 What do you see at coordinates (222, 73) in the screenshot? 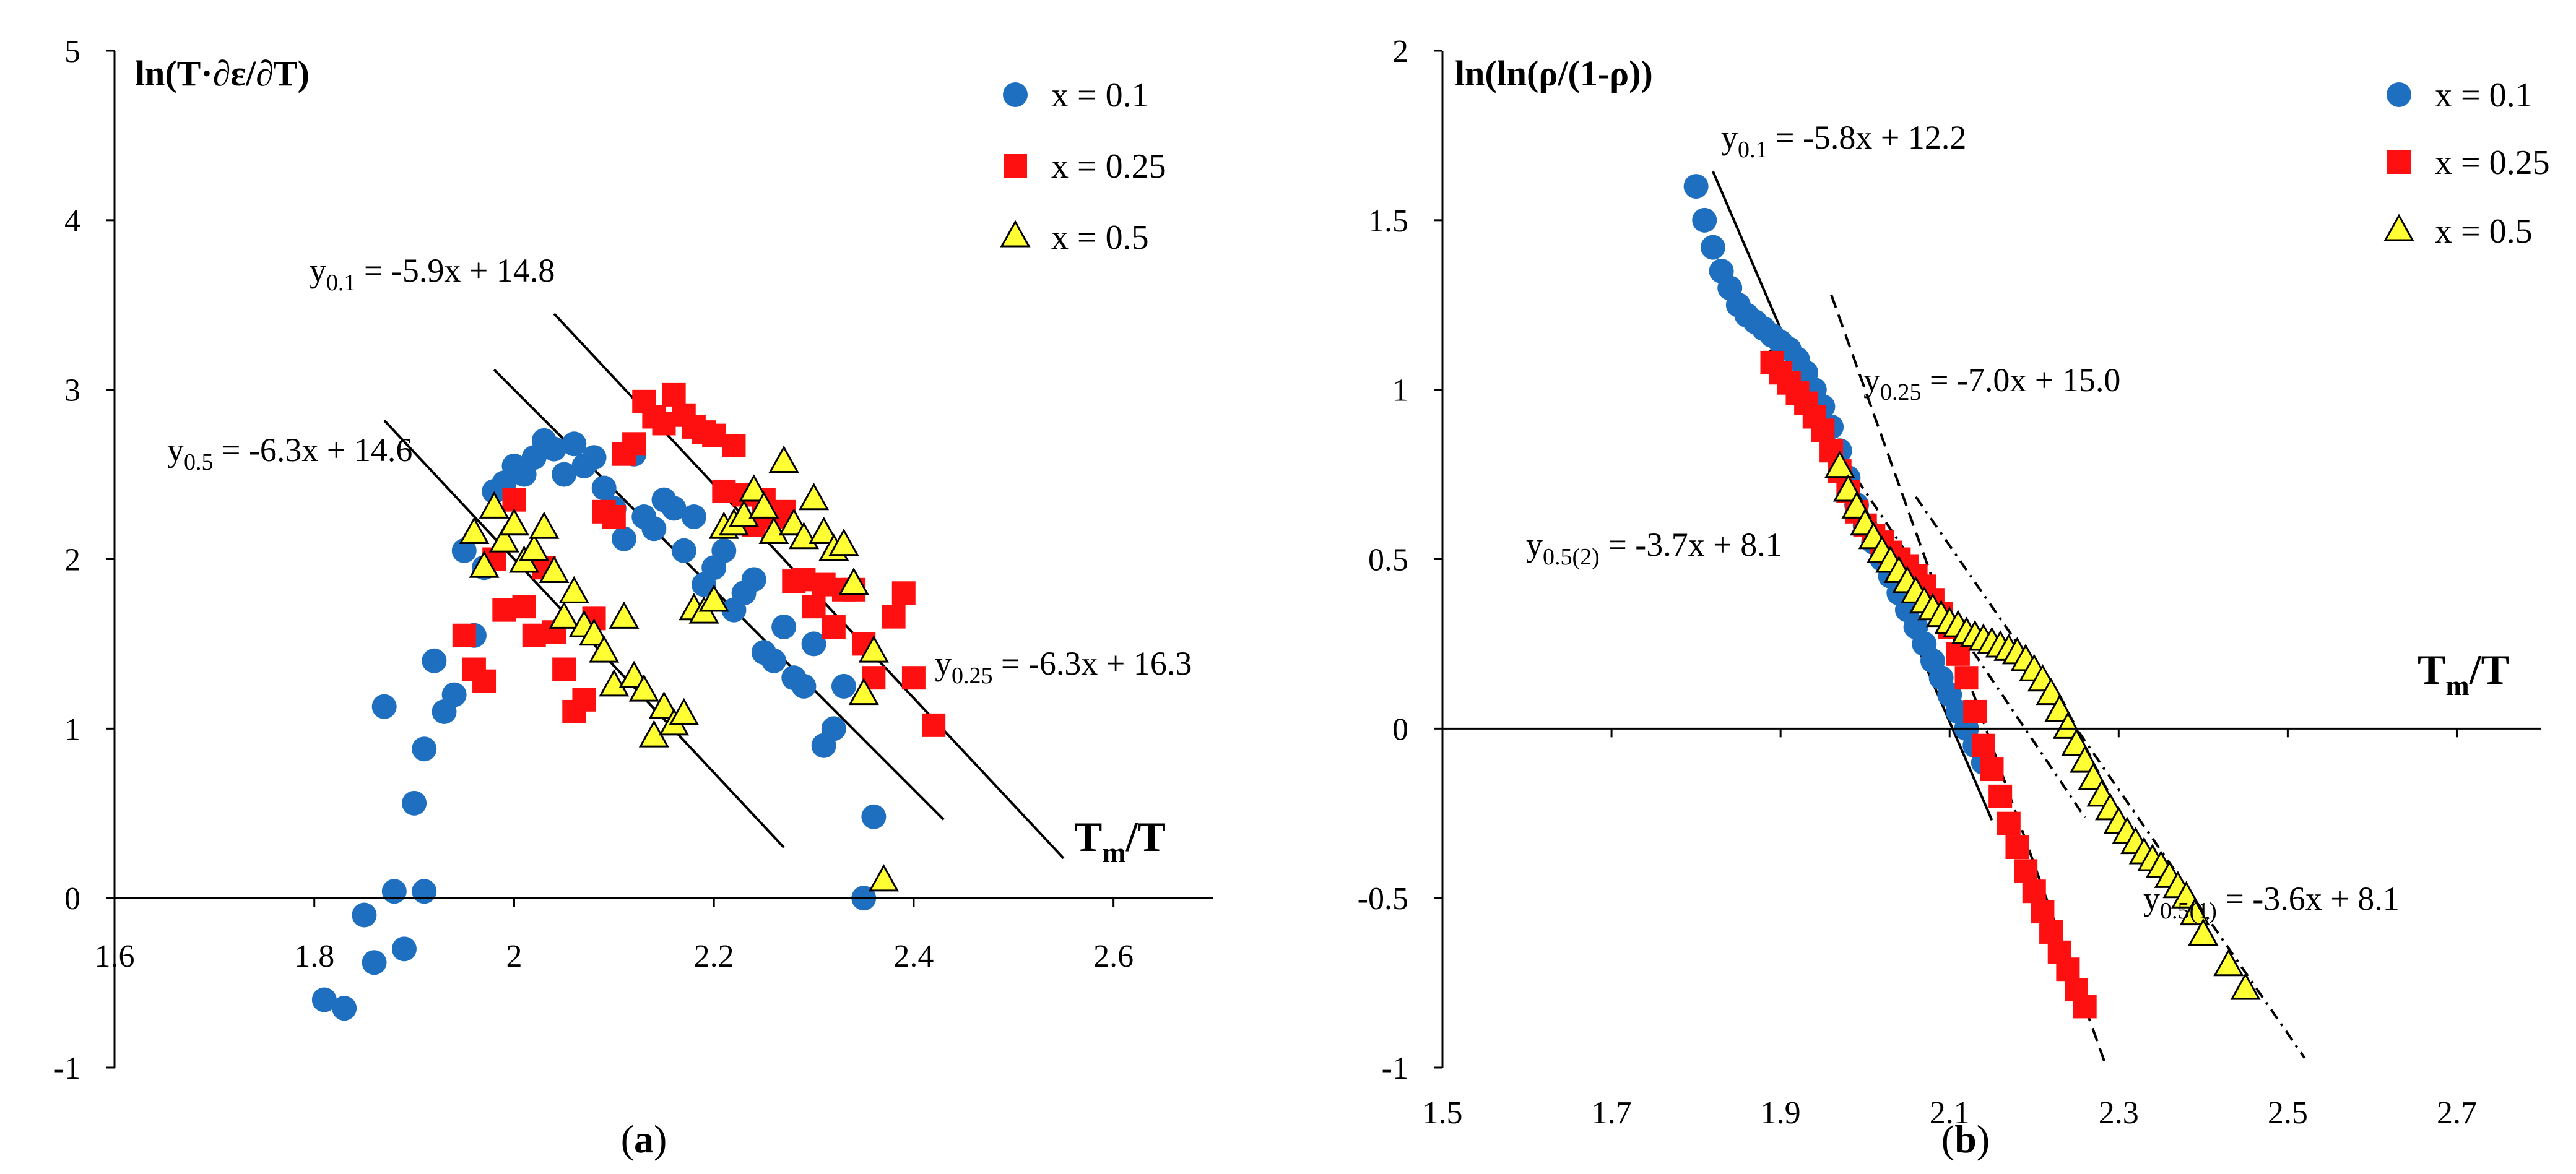
I see `y-axis-title: ln(T·∂ε/∂T)` at bounding box center [222, 73].